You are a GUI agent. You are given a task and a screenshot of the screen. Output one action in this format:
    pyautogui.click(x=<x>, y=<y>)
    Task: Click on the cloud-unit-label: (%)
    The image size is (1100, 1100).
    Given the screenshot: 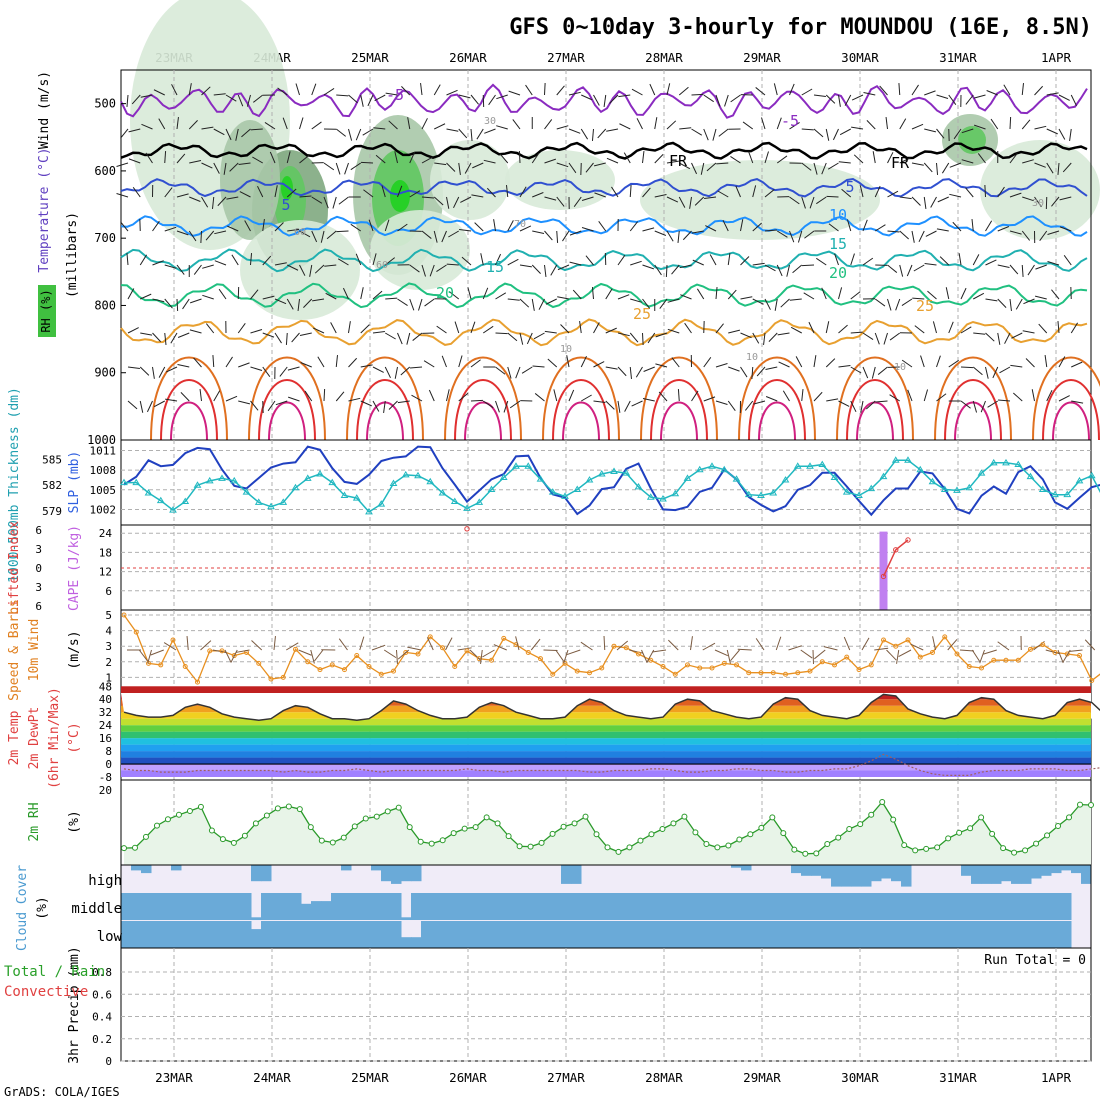 What is the action you would take?
    pyautogui.click(x=42, y=907)
    